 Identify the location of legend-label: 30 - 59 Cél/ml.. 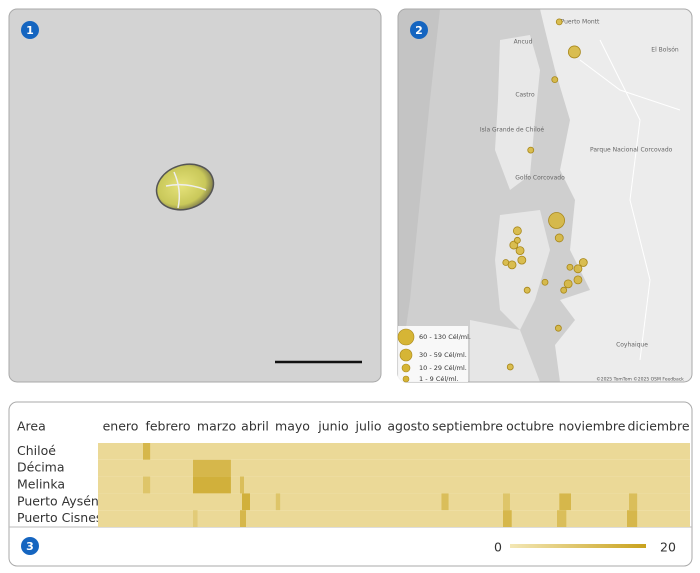
(443, 355).